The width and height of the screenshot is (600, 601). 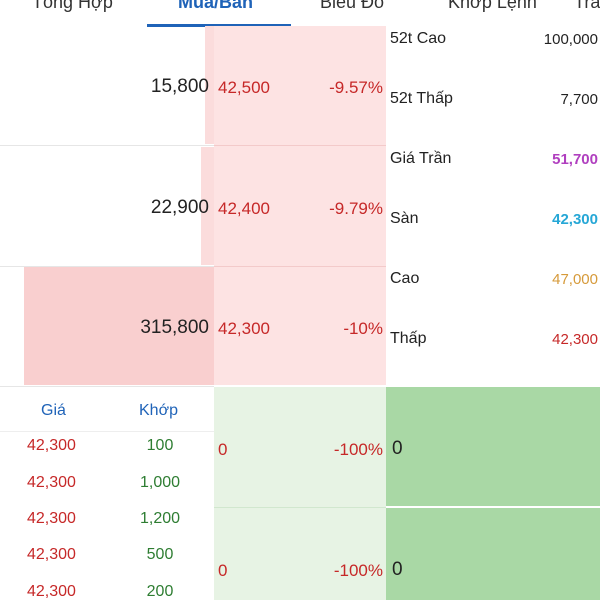 I want to click on info-value-52w-low: 7,700, so click(x=579, y=99).